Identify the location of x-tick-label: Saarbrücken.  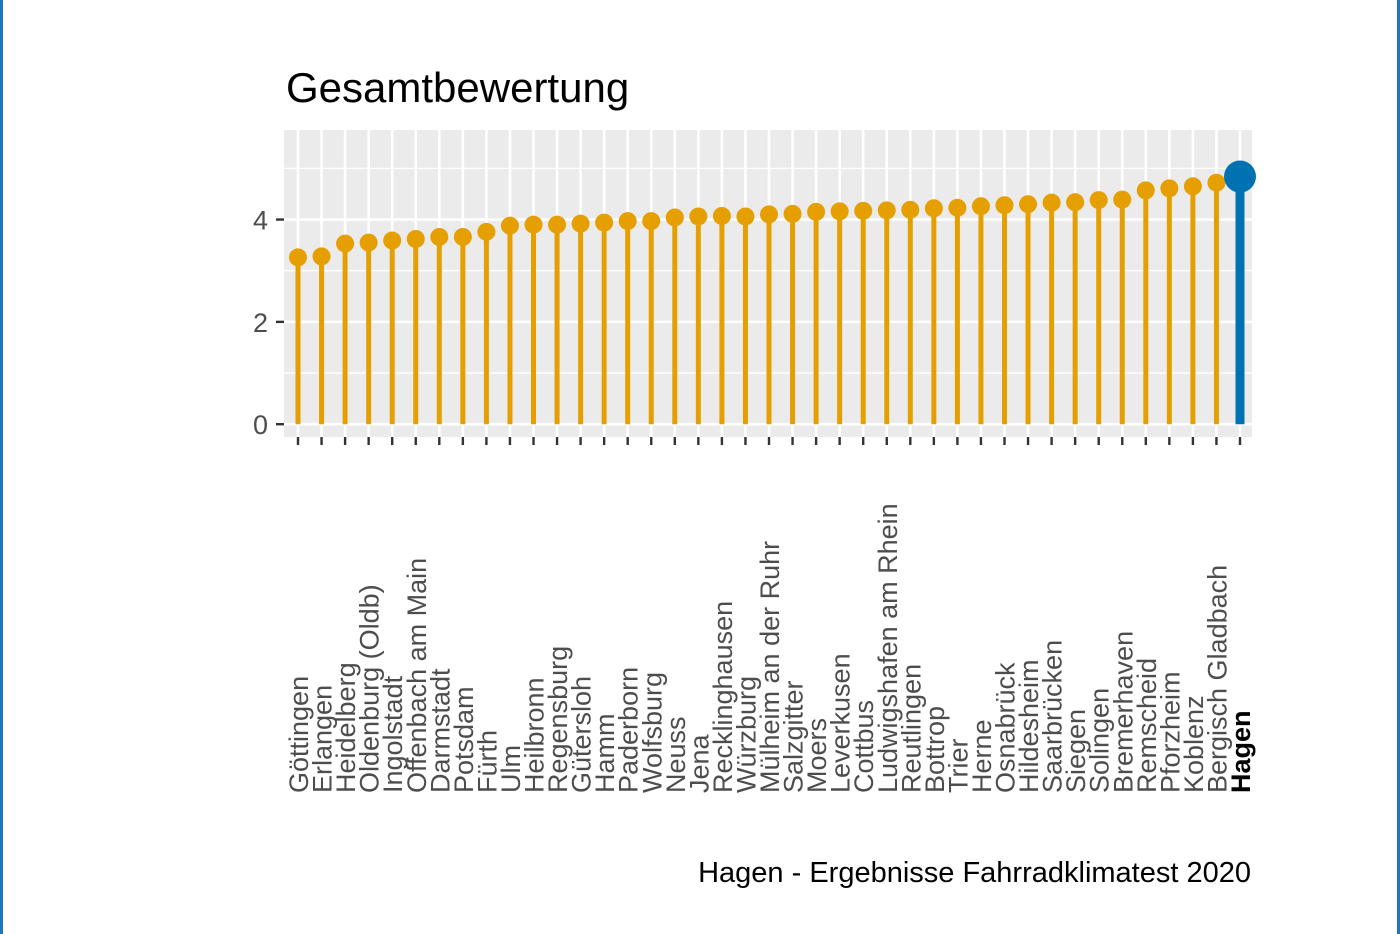
(1053, 716).